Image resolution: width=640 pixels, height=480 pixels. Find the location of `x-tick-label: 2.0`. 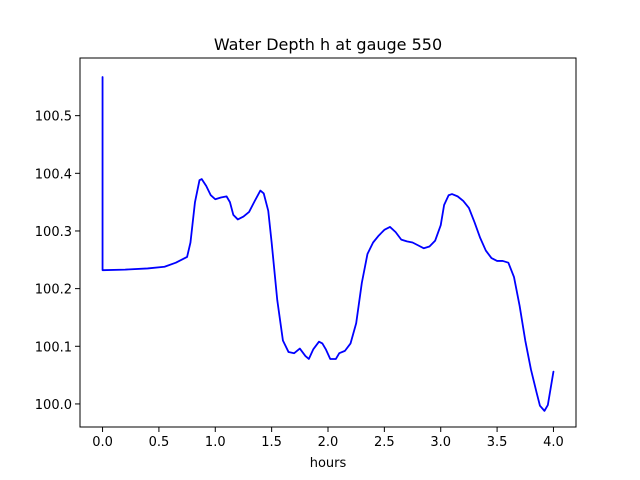

x-tick-label: 2.0 is located at coordinates (328, 442).